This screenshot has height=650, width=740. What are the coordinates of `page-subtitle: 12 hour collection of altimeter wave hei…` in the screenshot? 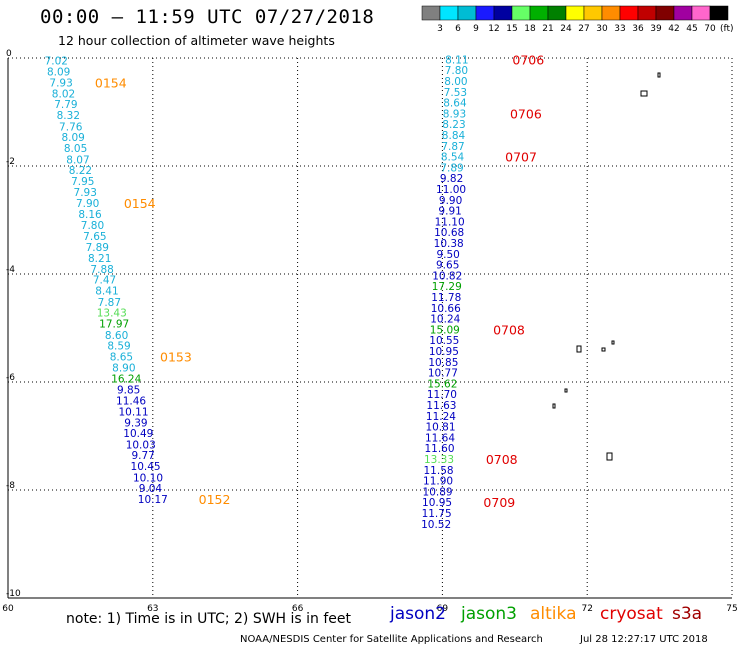 It's located at (196, 40).